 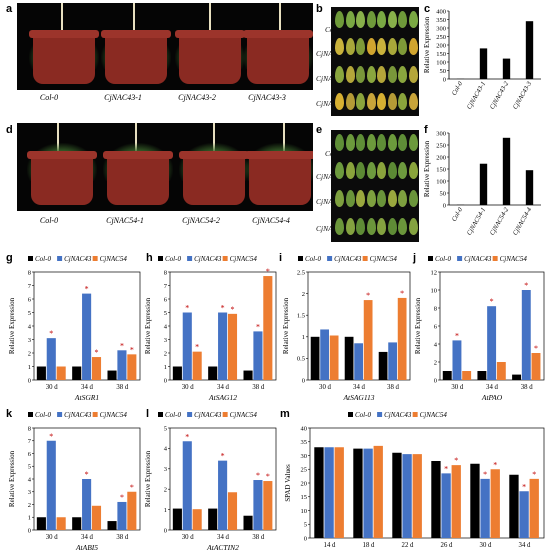 I want to click on y-tick-label: 12, so click(x=434, y=272).